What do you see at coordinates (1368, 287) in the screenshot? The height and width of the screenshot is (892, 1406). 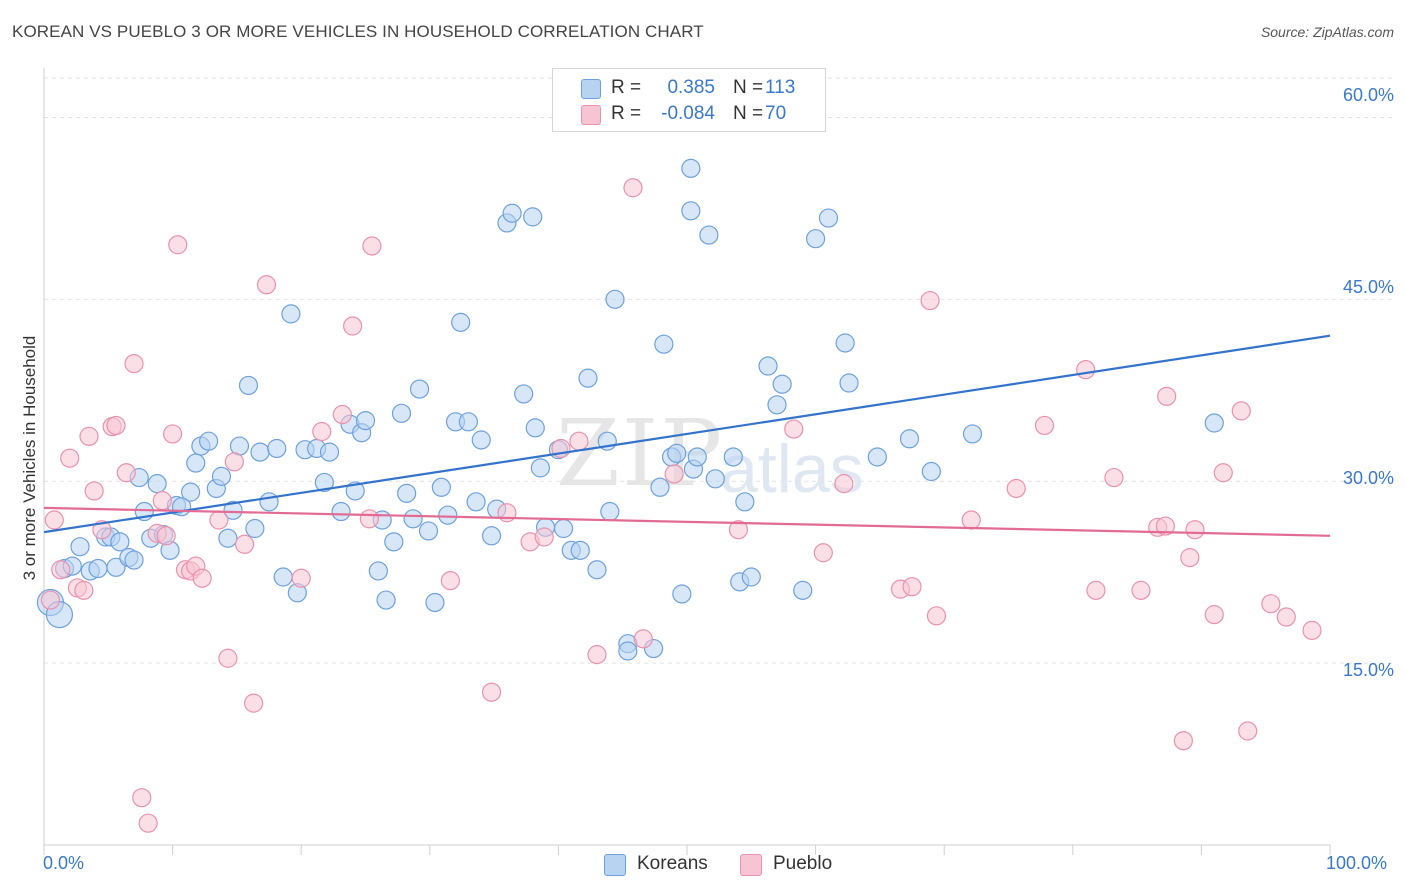 I see `y-tick-45: 45.0%` at bounding box center [1368, 287].